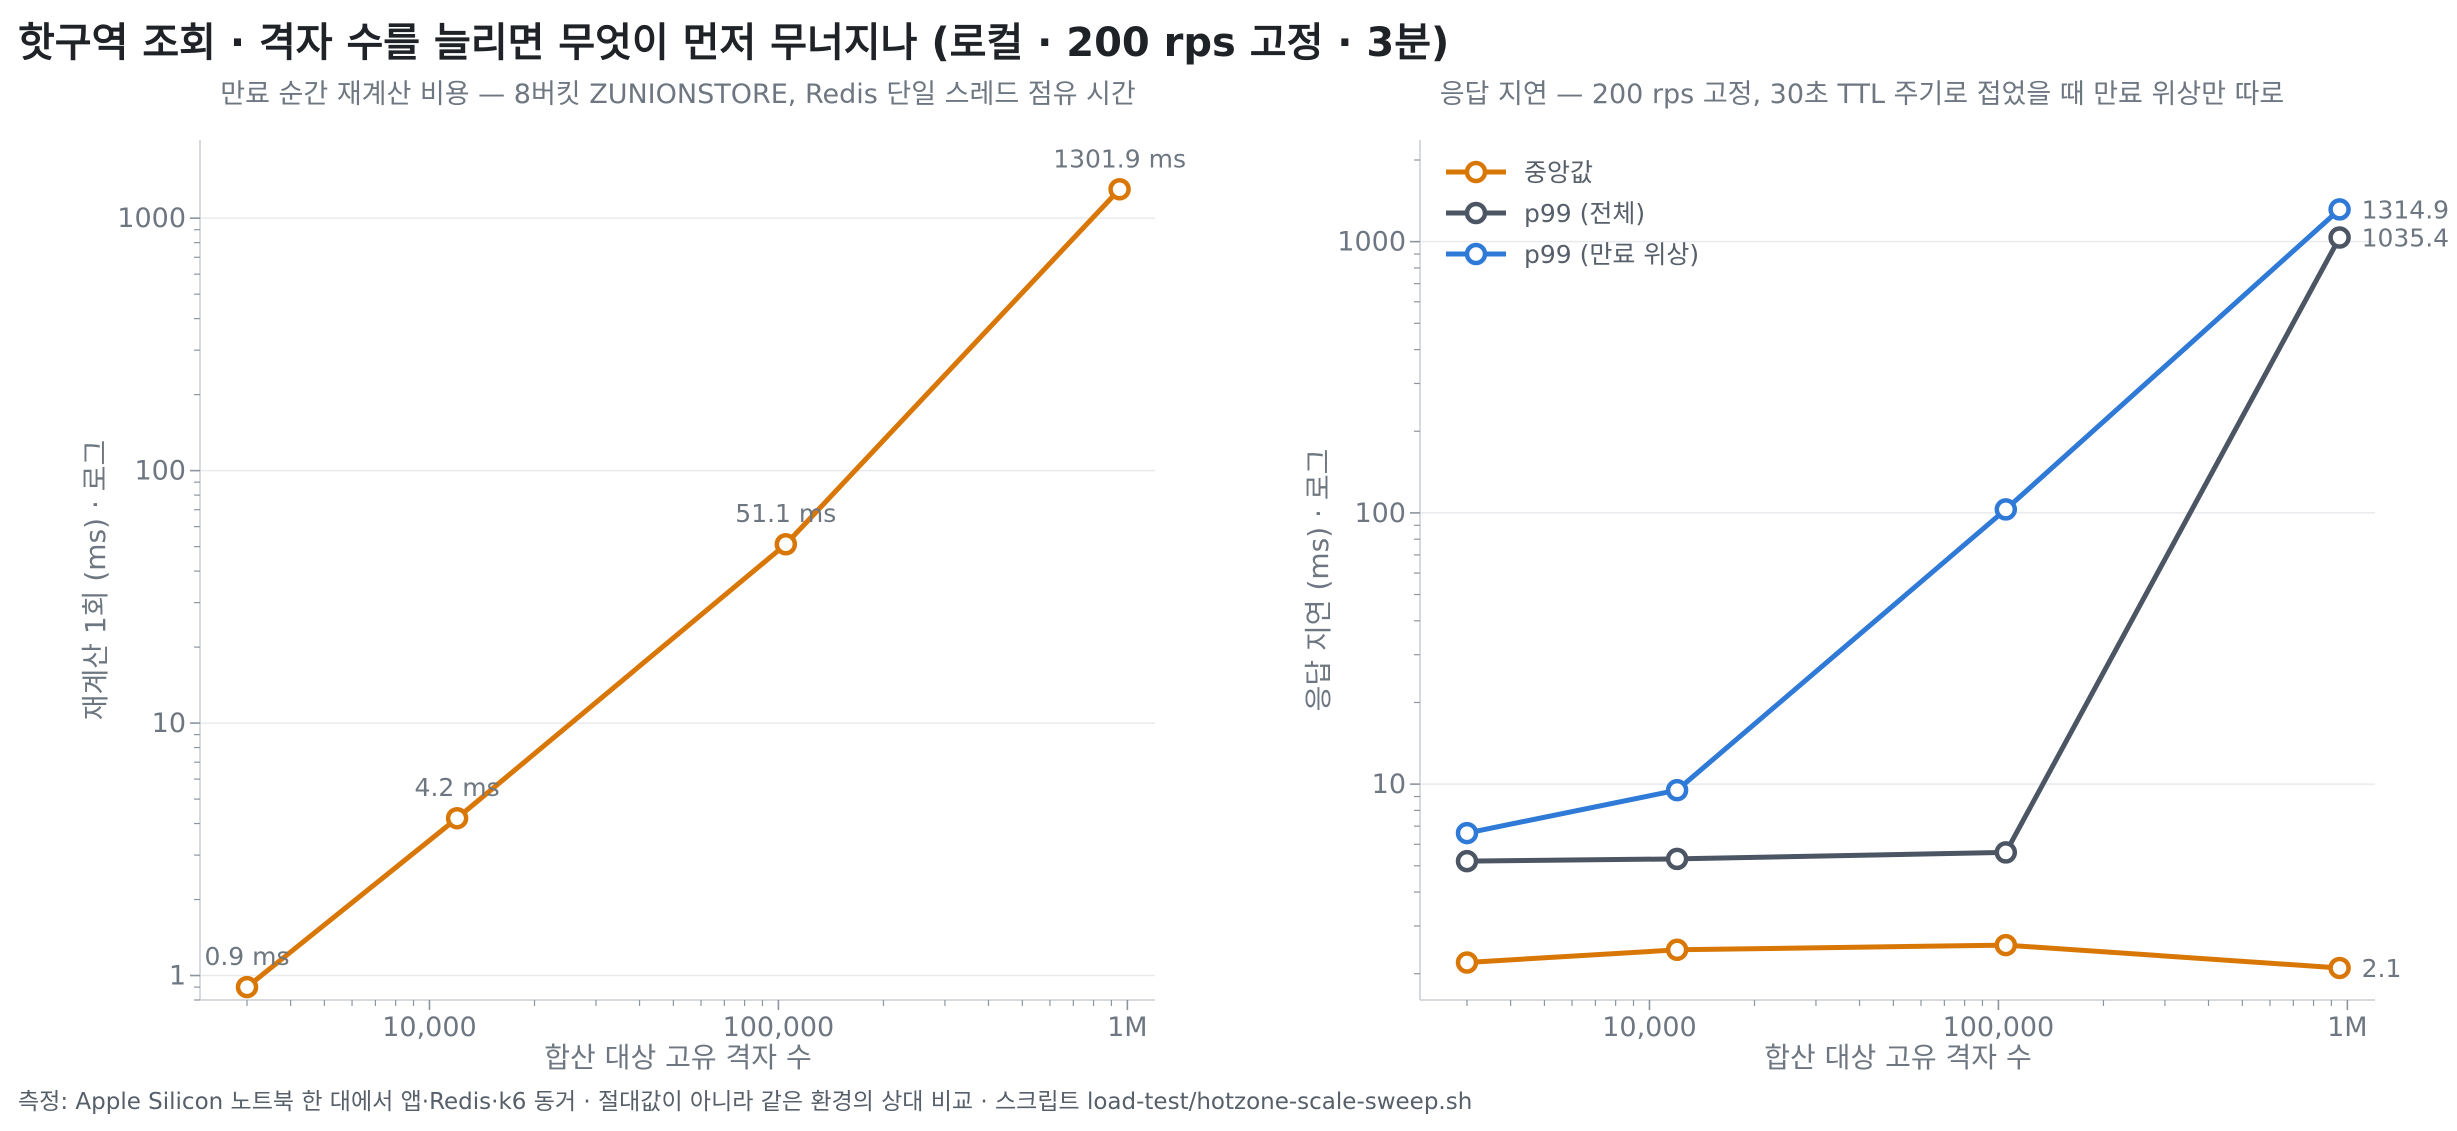 The image size is (2457, 1131). What do you see at coordinates (1119, 158) in the screenshot?
I see `data-label: 1301.9 ms` at bounding box center [1119, 158].